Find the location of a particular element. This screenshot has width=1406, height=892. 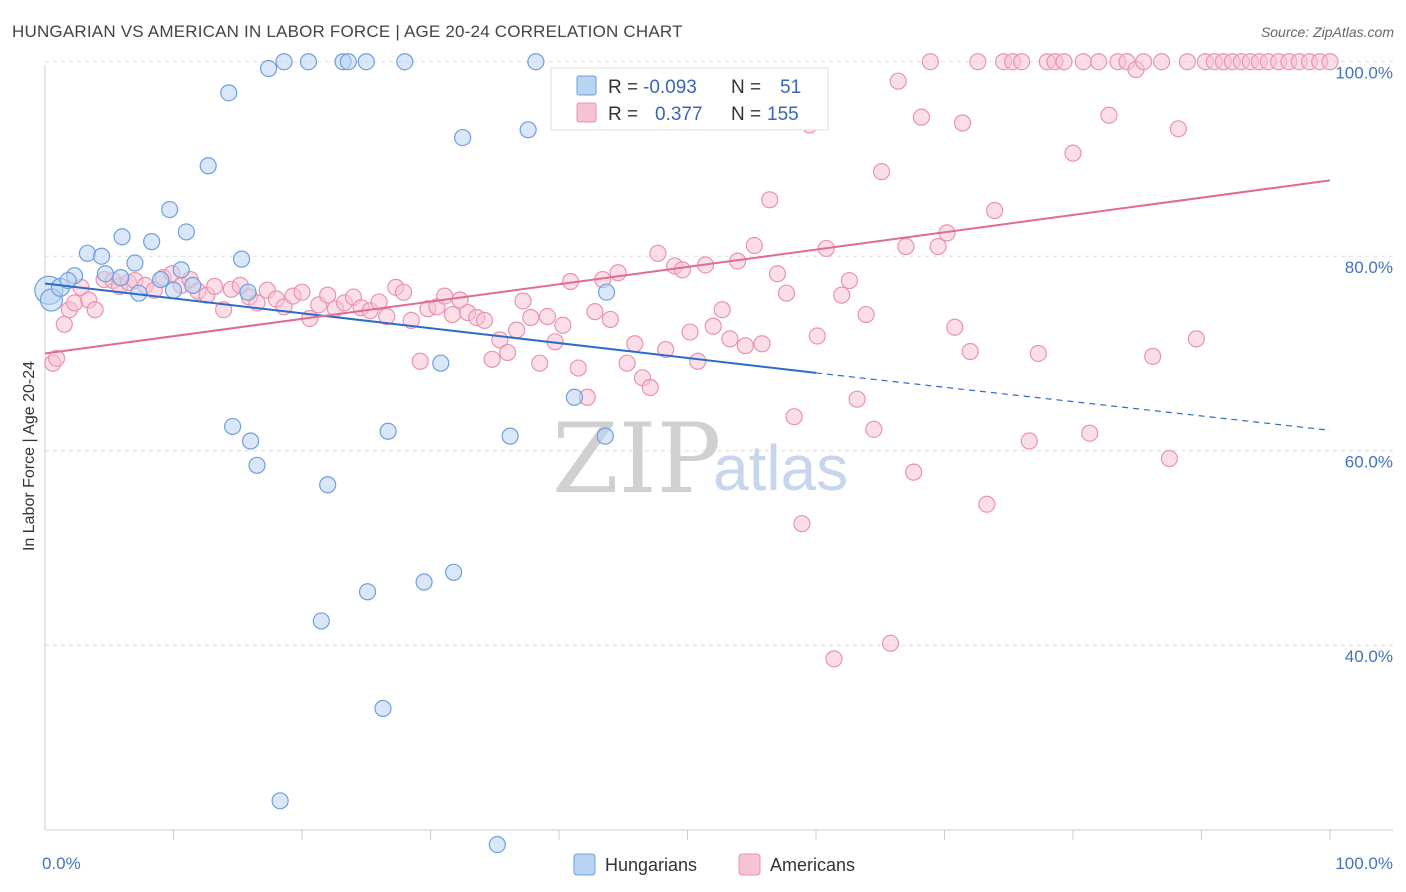

legend-r-value-hungarians: -0.093 is located at coordinates (670, 87).